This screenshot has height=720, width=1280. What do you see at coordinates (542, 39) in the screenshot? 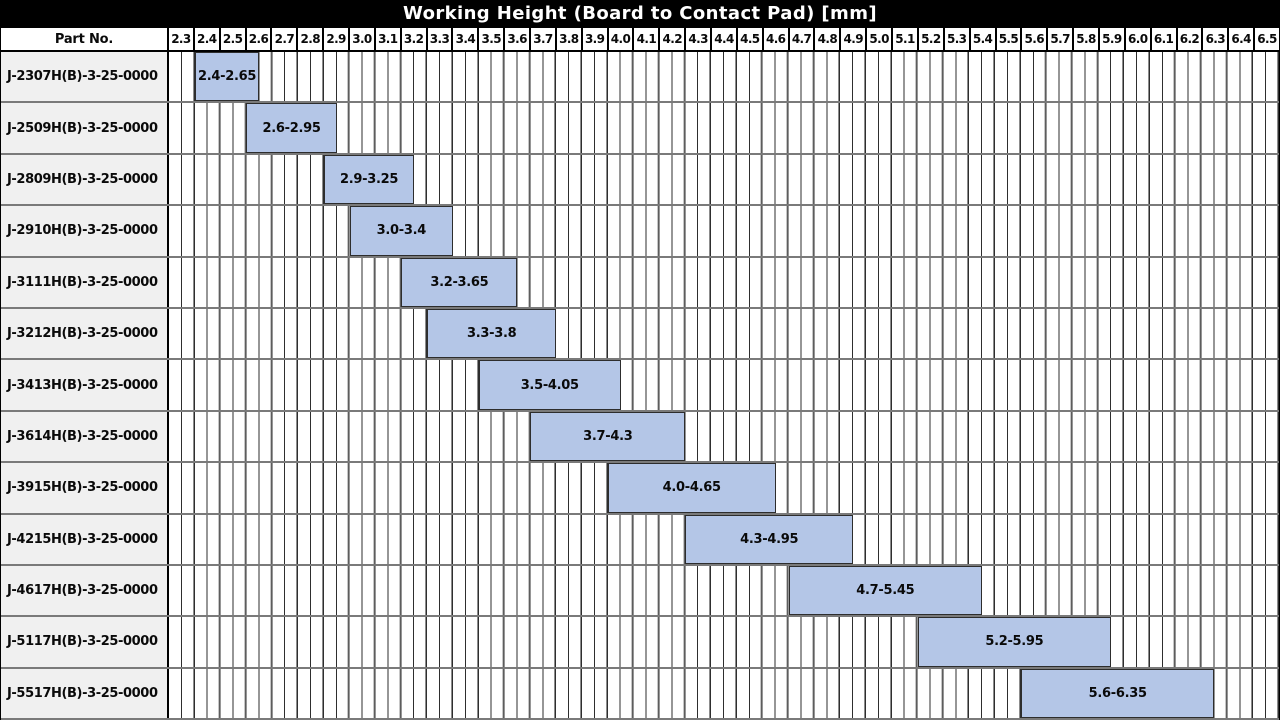
I see `x-axis-tick-label: 3.7` at bounding box center [542, 39].